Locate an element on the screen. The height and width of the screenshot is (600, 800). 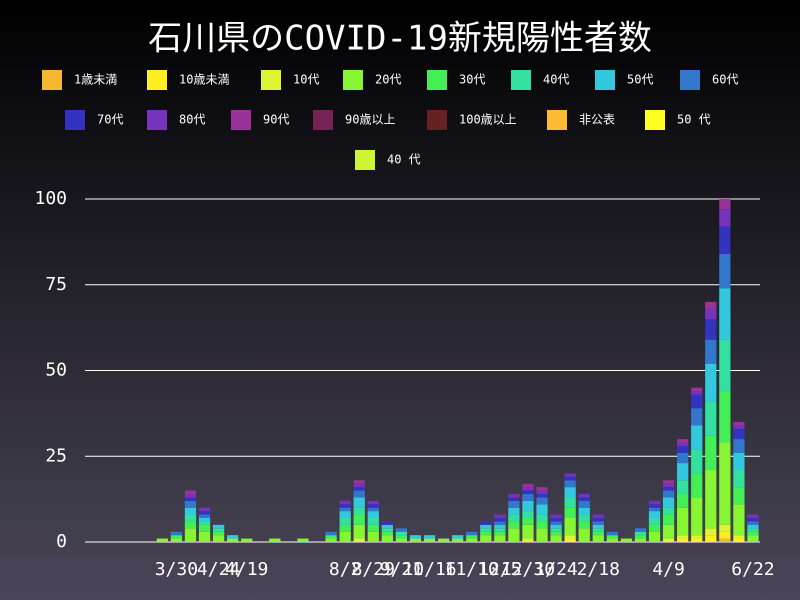
x-tick-label: 10/16 is located at coordinates (429, 569).